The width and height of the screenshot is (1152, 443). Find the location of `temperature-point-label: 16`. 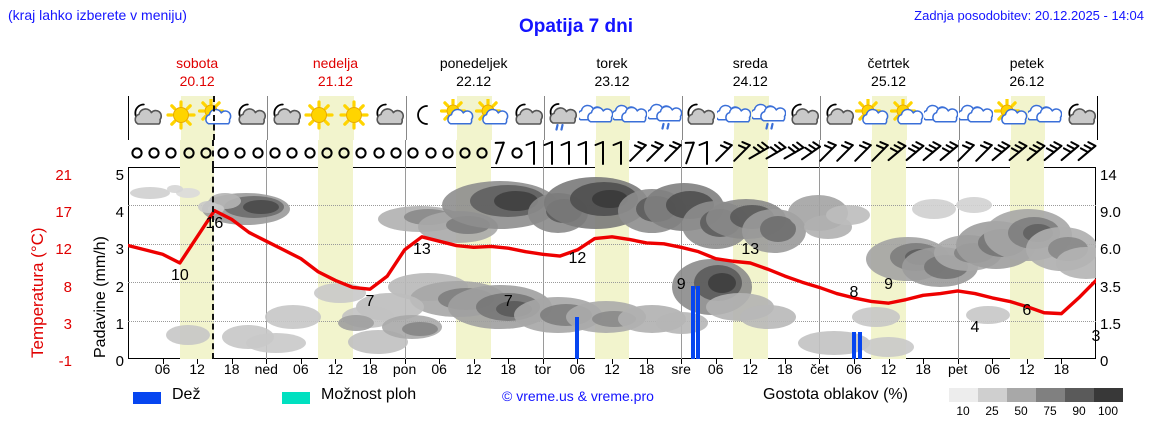

temperature-point-label: 16 is located at coordinates (214, 223).